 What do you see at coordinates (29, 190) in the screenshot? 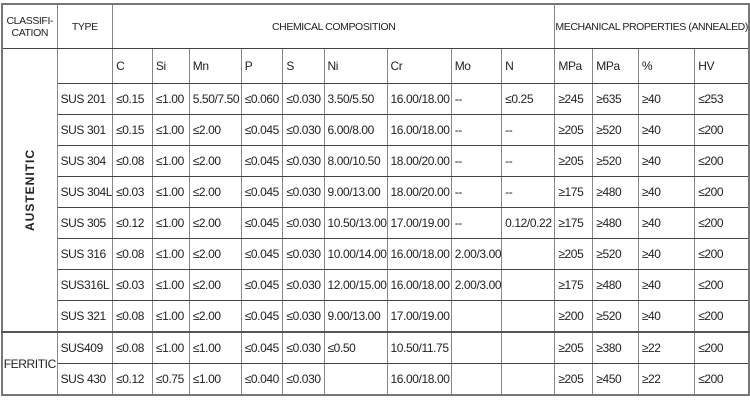
I see `group-label: AUSTENITIC` at bounding box center [29, 190].